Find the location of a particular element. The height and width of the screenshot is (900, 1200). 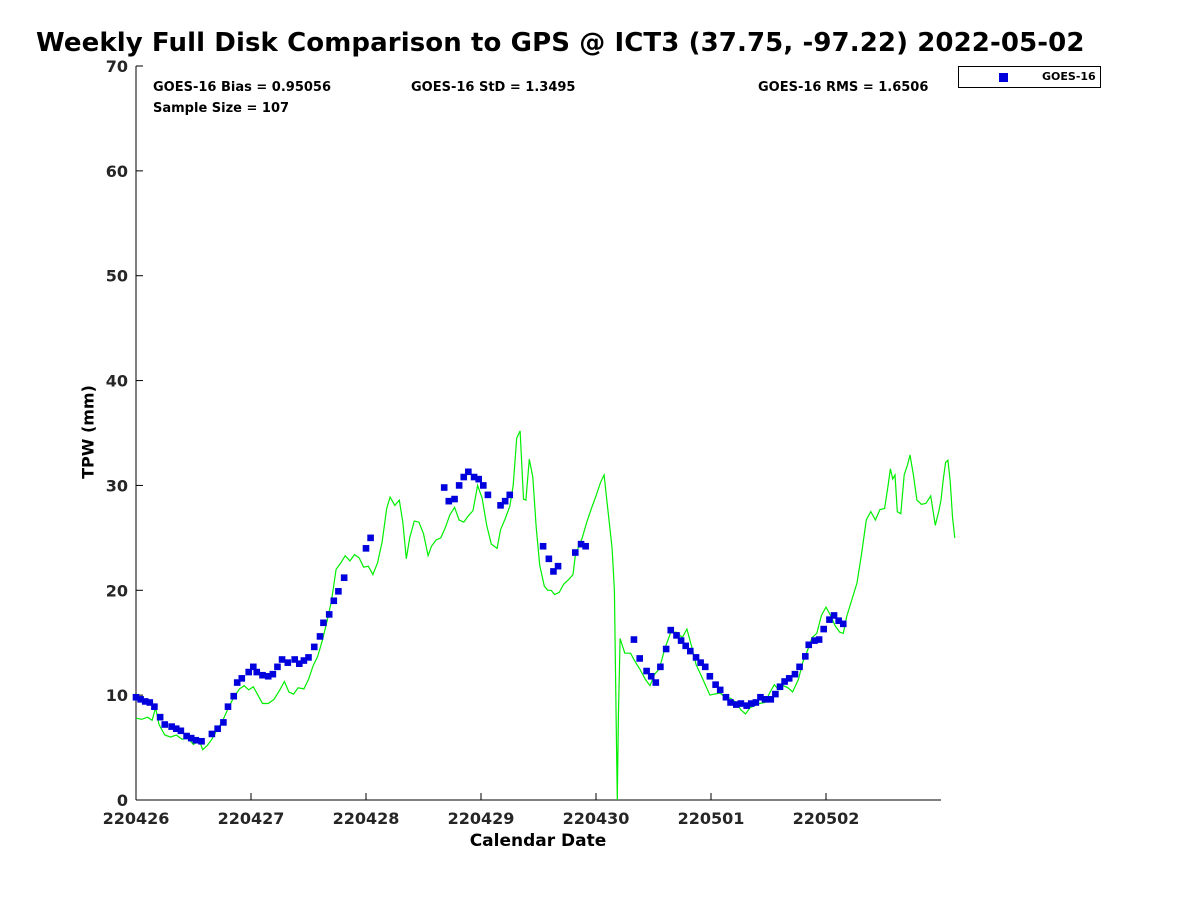

x-tick-label: 220426 is located at coordinates (136, 818).